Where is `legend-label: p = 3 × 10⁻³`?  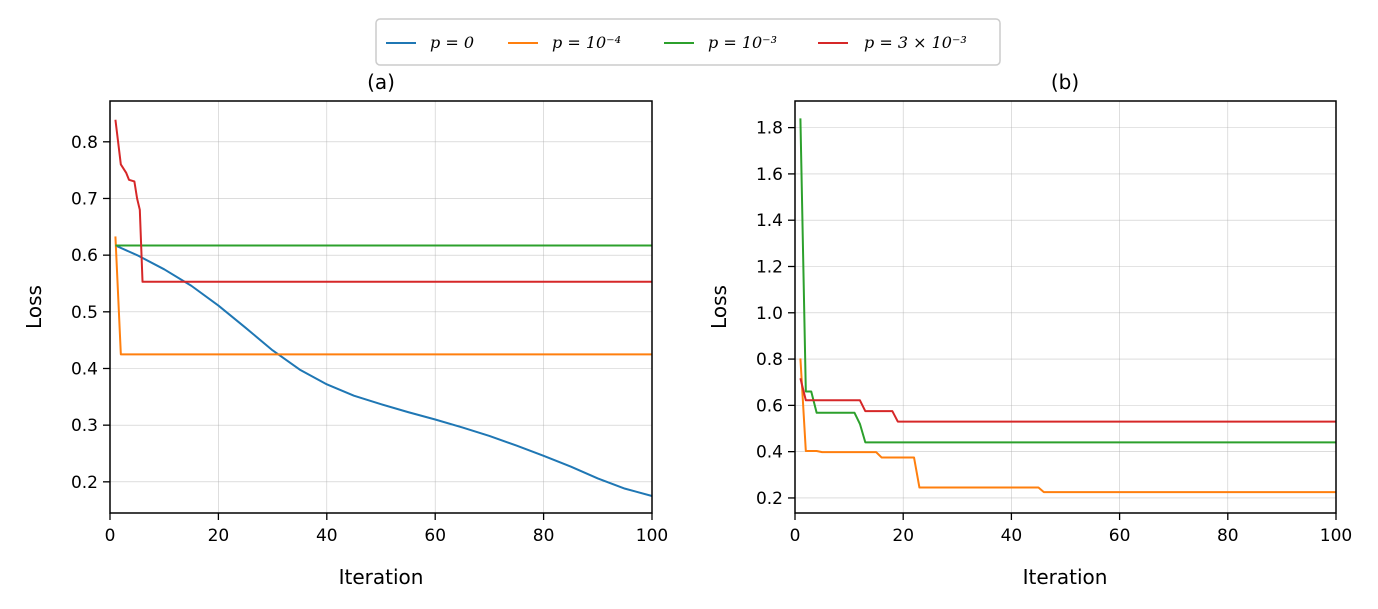 legend-label: p = 3 × 10⁻³ is located at coordinates (915, 42).